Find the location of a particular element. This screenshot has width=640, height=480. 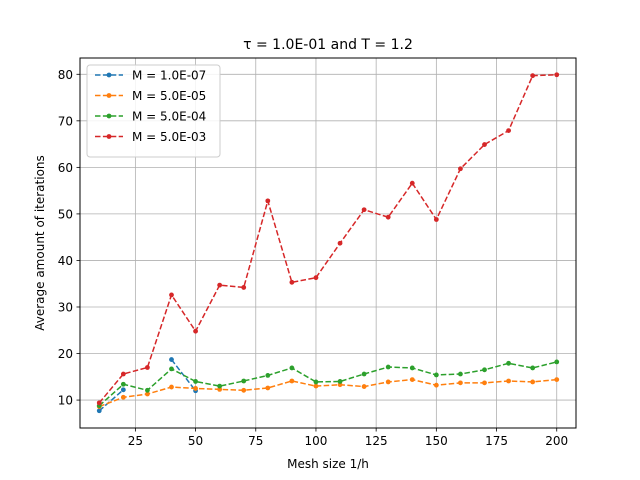

x-axis-ticks: 25 50 75 100 125 150 175 200 is located at coordinates (348, 438).